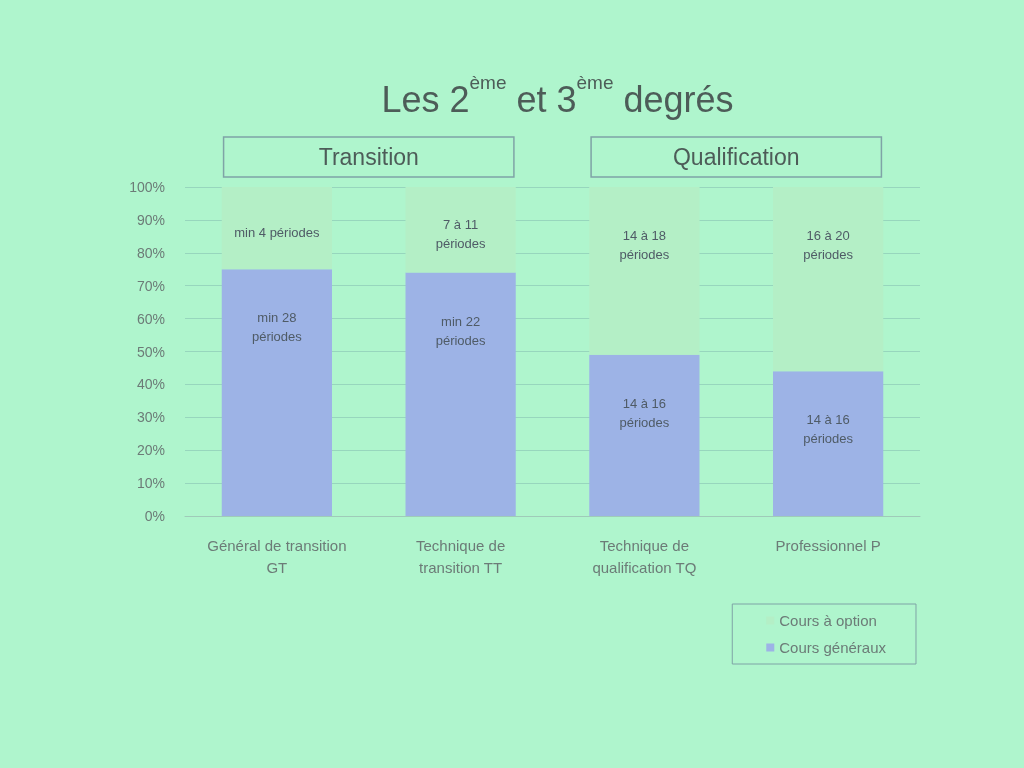  What do you see at coordinates (461, 556) in the screenshot?
I see `x-tick-label: Technique de transition TT` at bounding box center [461, 556].